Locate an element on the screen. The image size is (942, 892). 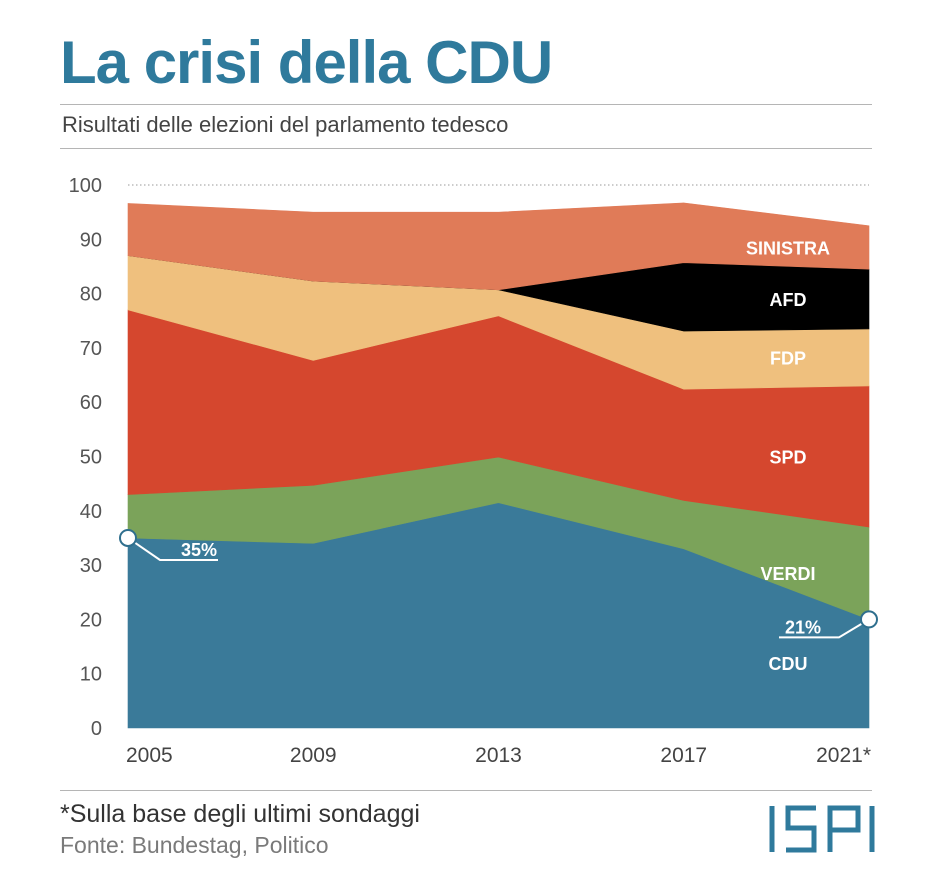
subtitle-divider is located at coordinates (466, 148).